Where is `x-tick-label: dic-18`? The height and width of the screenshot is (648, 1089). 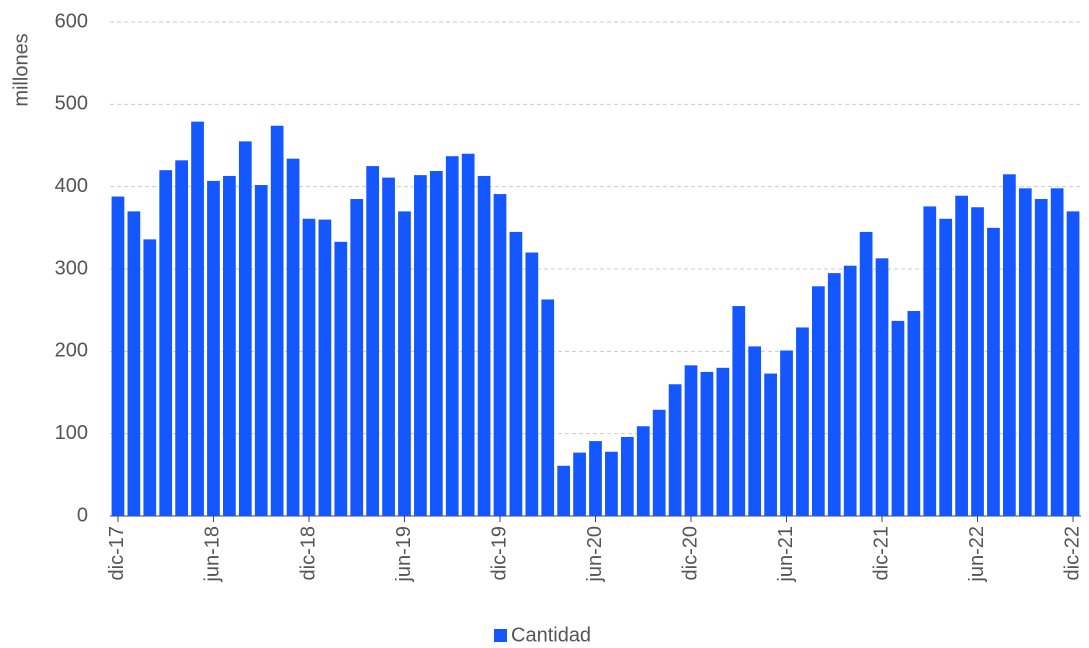 x-tick-label: dic-18 is located at coordinates (308, 553).